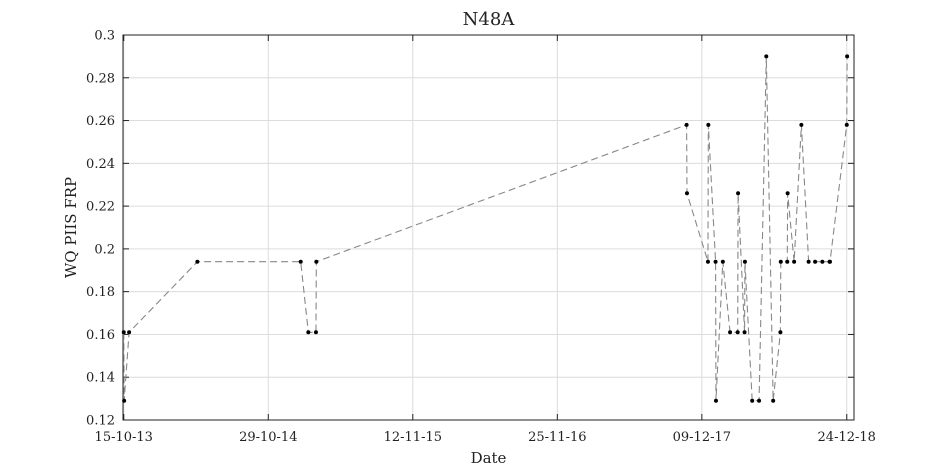 The image size is (945, 472). I want to click on x-tick-label: 29-10-14, so click(268, 437).